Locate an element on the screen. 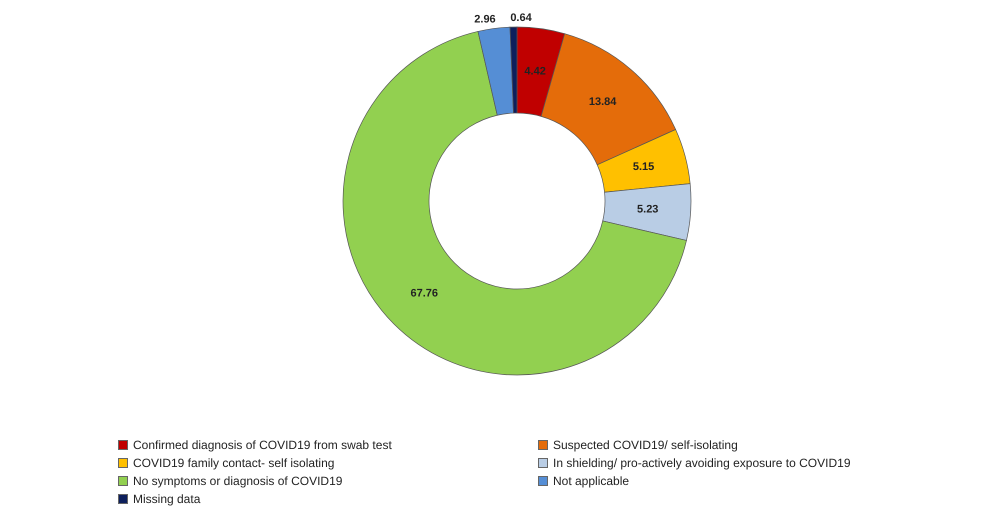 The image size is (995, 528). legend-label: Confirmed diagnosis of COVID19 from swab test is located at coordinates (262, 445).